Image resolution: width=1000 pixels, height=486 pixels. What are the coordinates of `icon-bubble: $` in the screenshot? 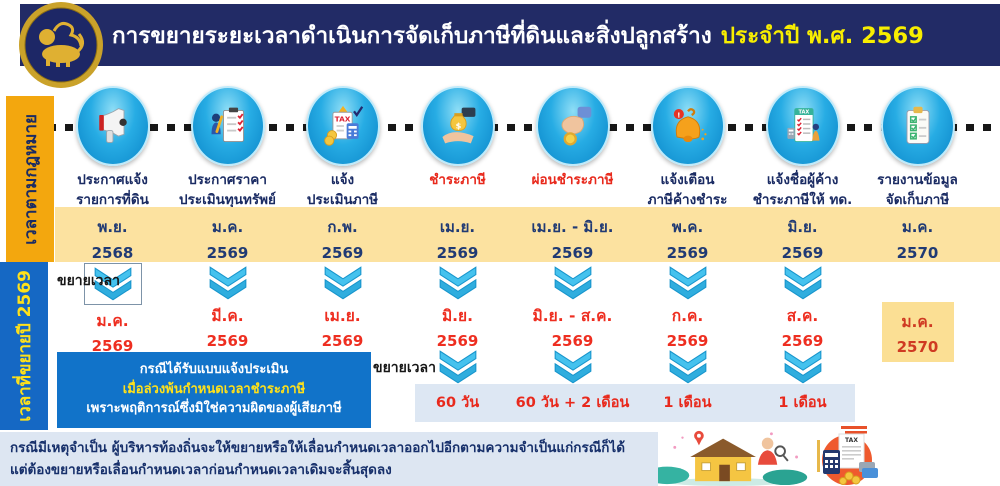 It's located at (457, 126).